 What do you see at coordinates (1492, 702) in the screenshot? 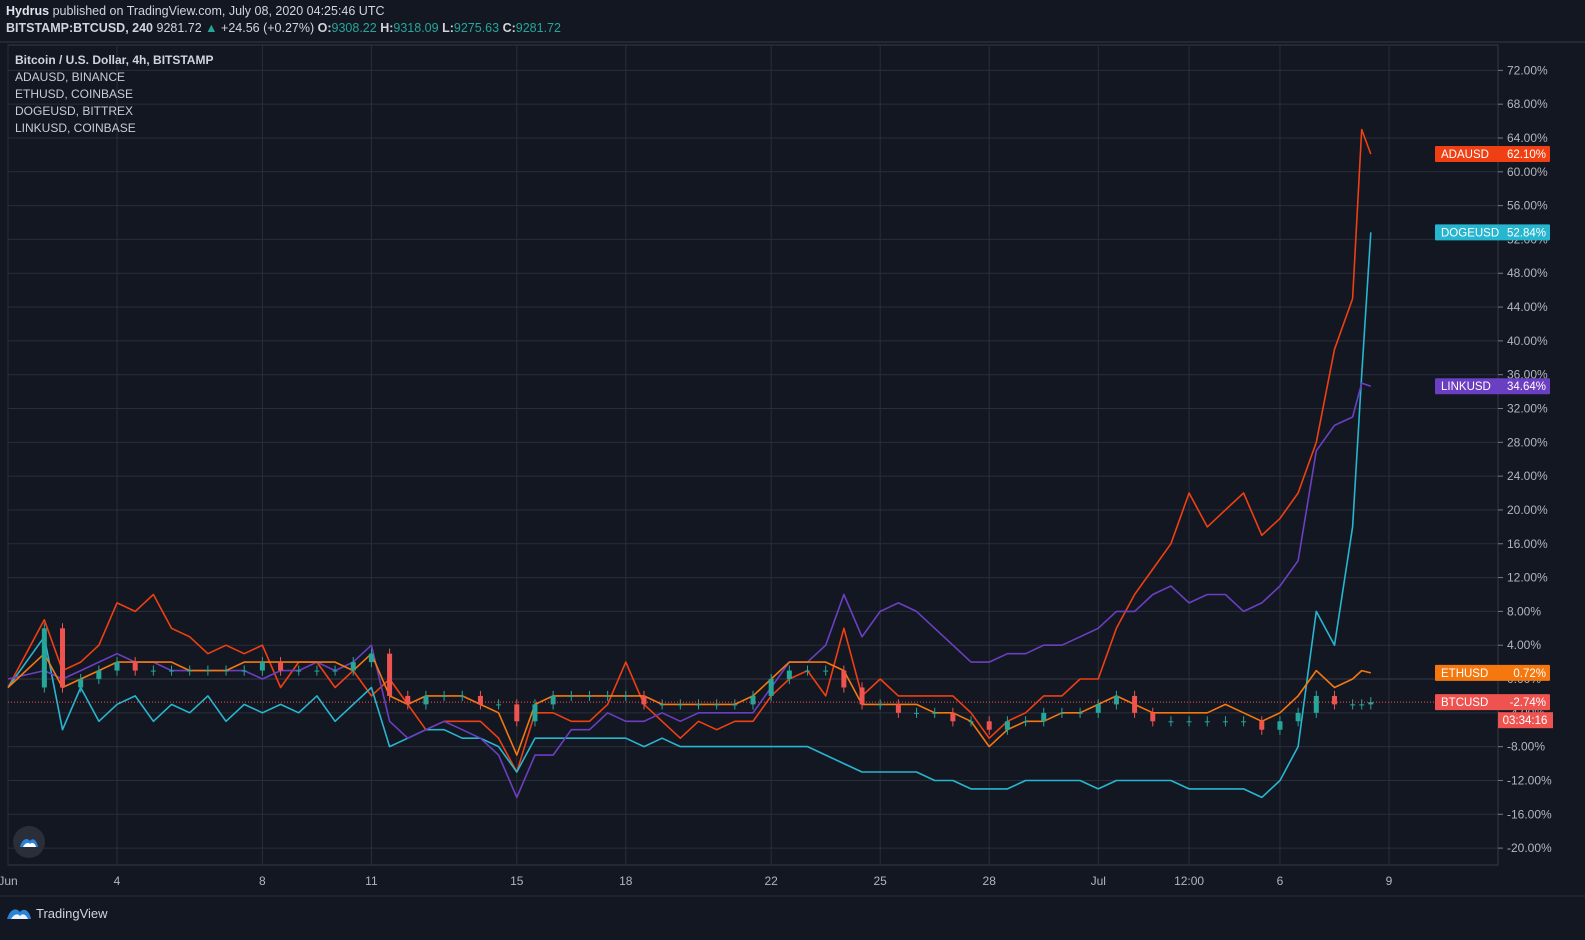
I see `btcusd-price-label` at bounding box center [1492, 702].